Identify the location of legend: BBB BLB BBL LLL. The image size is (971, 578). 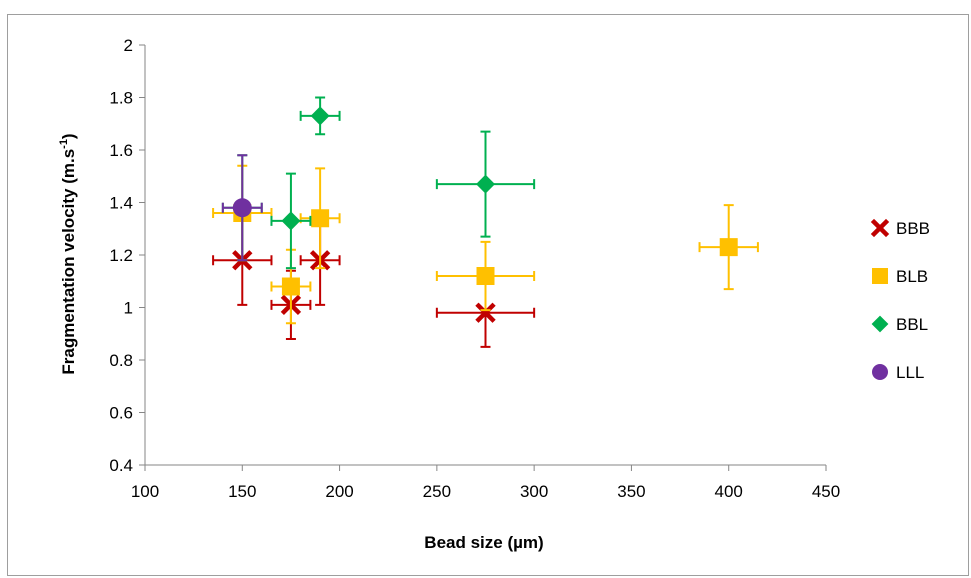
(900, 300).